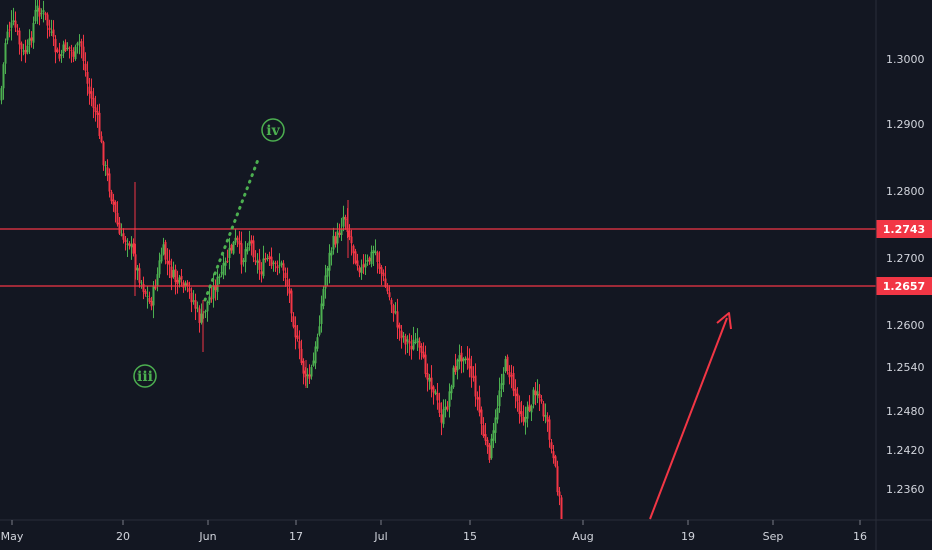  What do you see at coordinates (123, 536) in the screenshot?
I see `x-tick-label: 20` at bounding box center [123, 536].